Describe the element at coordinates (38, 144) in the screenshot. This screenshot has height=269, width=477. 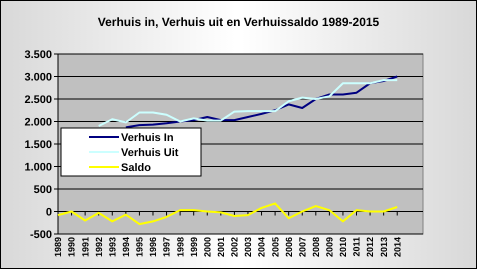
I see `y-tick-label: 1.500` at that location.